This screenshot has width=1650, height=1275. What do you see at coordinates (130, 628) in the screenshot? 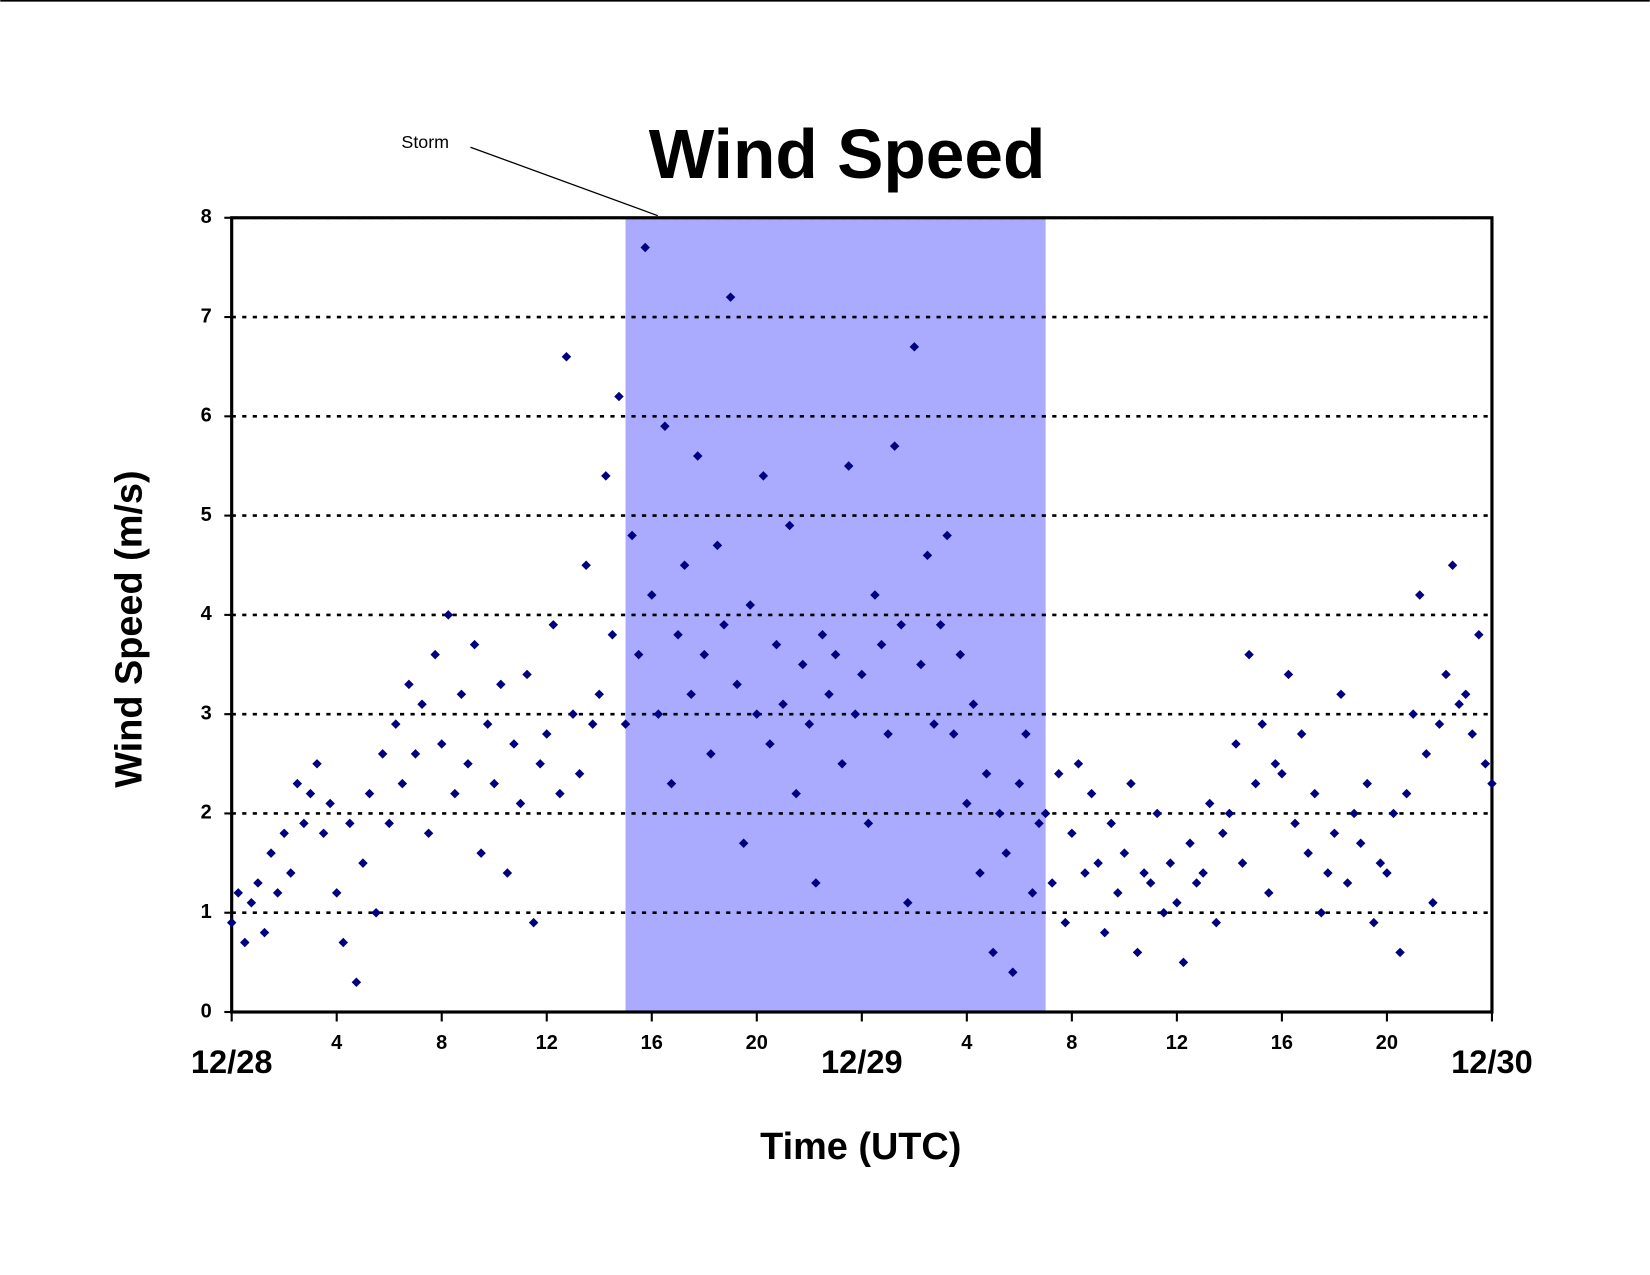
I see `y-axis-label: Wind Speed (m/s)` at bounding box center [130, 628].